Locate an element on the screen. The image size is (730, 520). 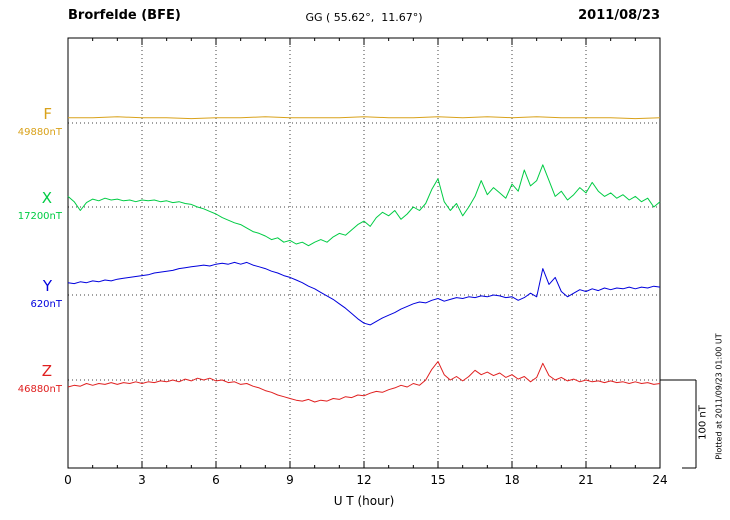
series-letter-F: F is located at coordinates (47, 114).